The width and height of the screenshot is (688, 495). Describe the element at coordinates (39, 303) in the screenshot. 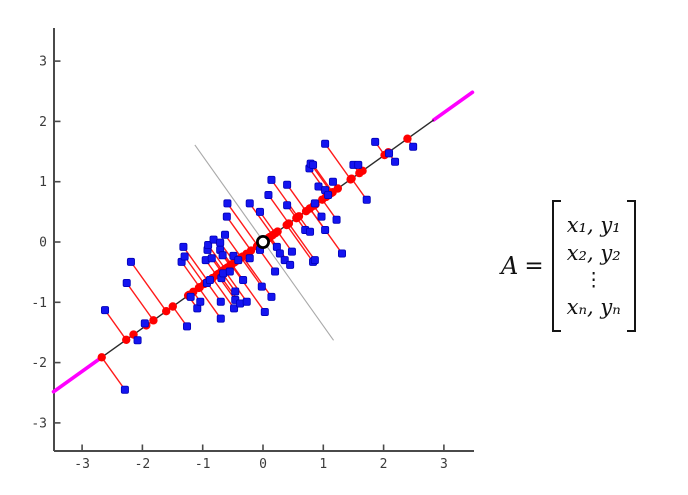

I see `y-tick-label: -1` at that location.